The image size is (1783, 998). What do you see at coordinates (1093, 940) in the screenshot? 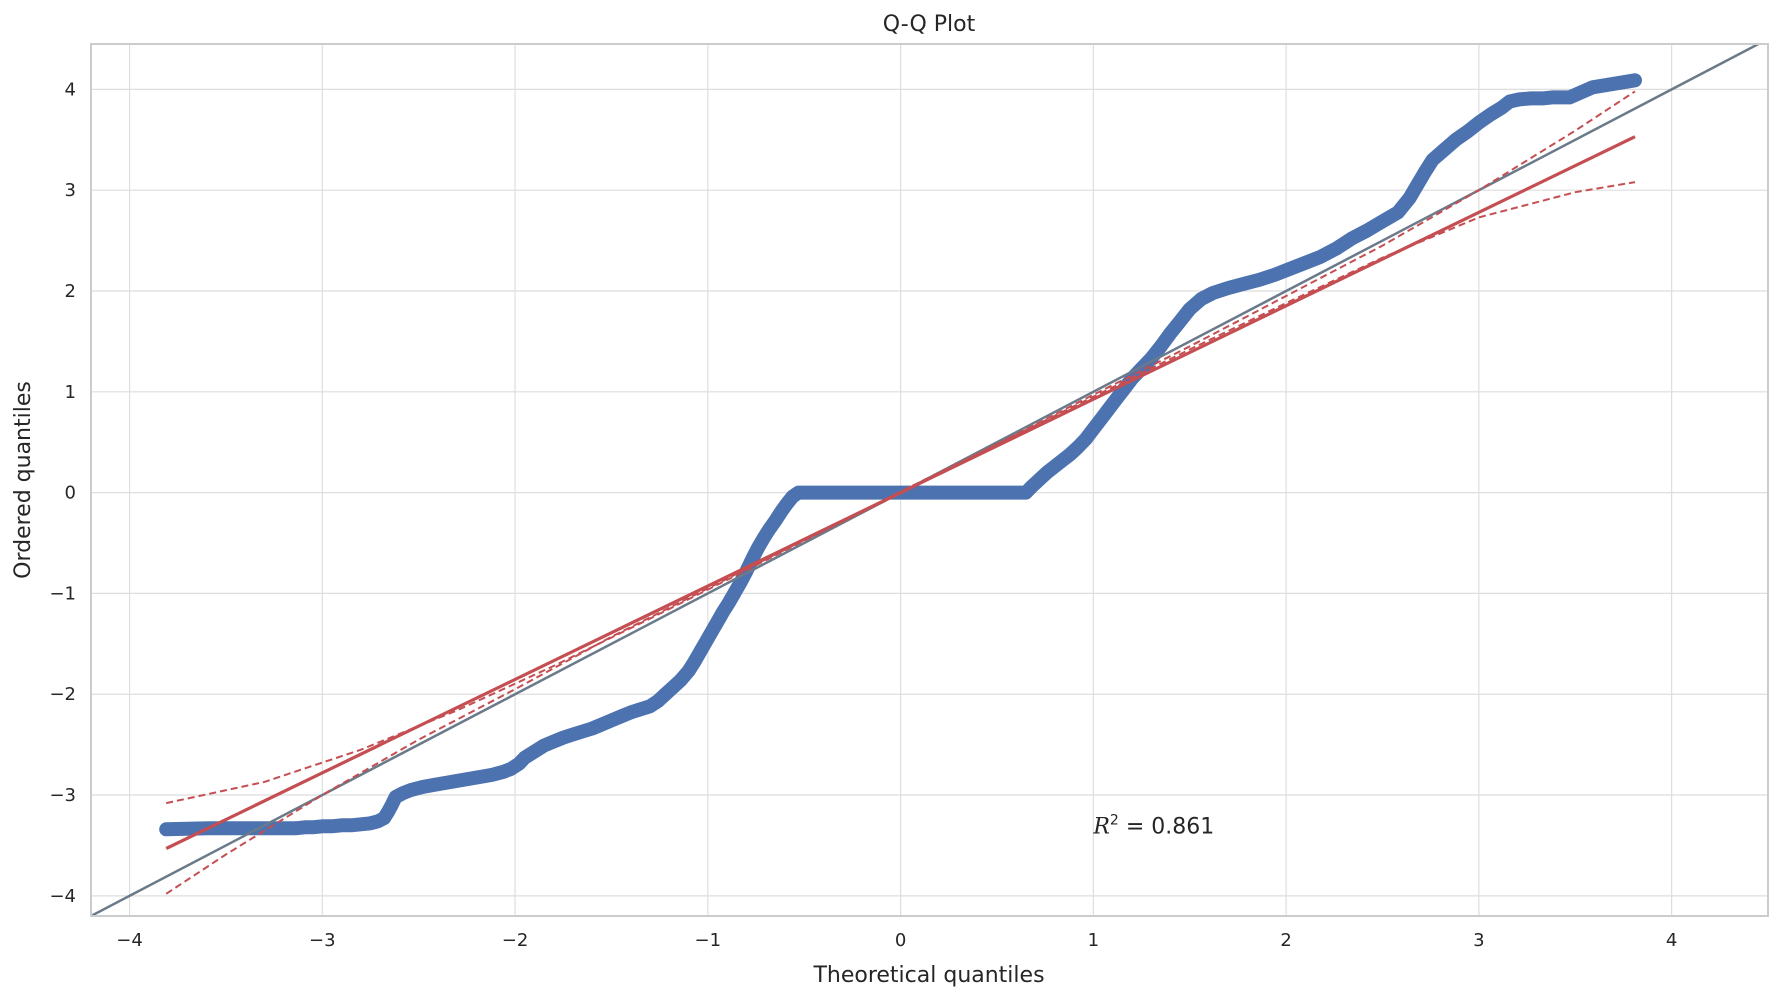
I see `x-tick-label: 1` at bounding box center [1093, 940].